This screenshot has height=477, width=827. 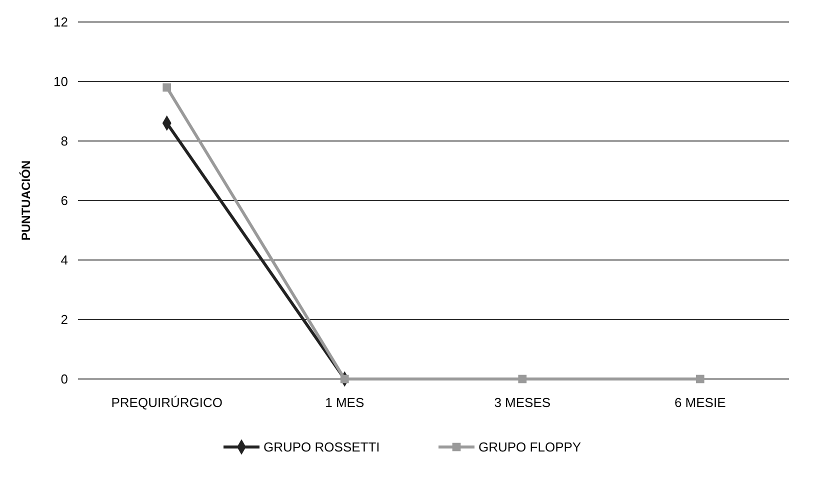 I want to click on x-tick-label: 6 MESIE, so click(x=700, y=402).